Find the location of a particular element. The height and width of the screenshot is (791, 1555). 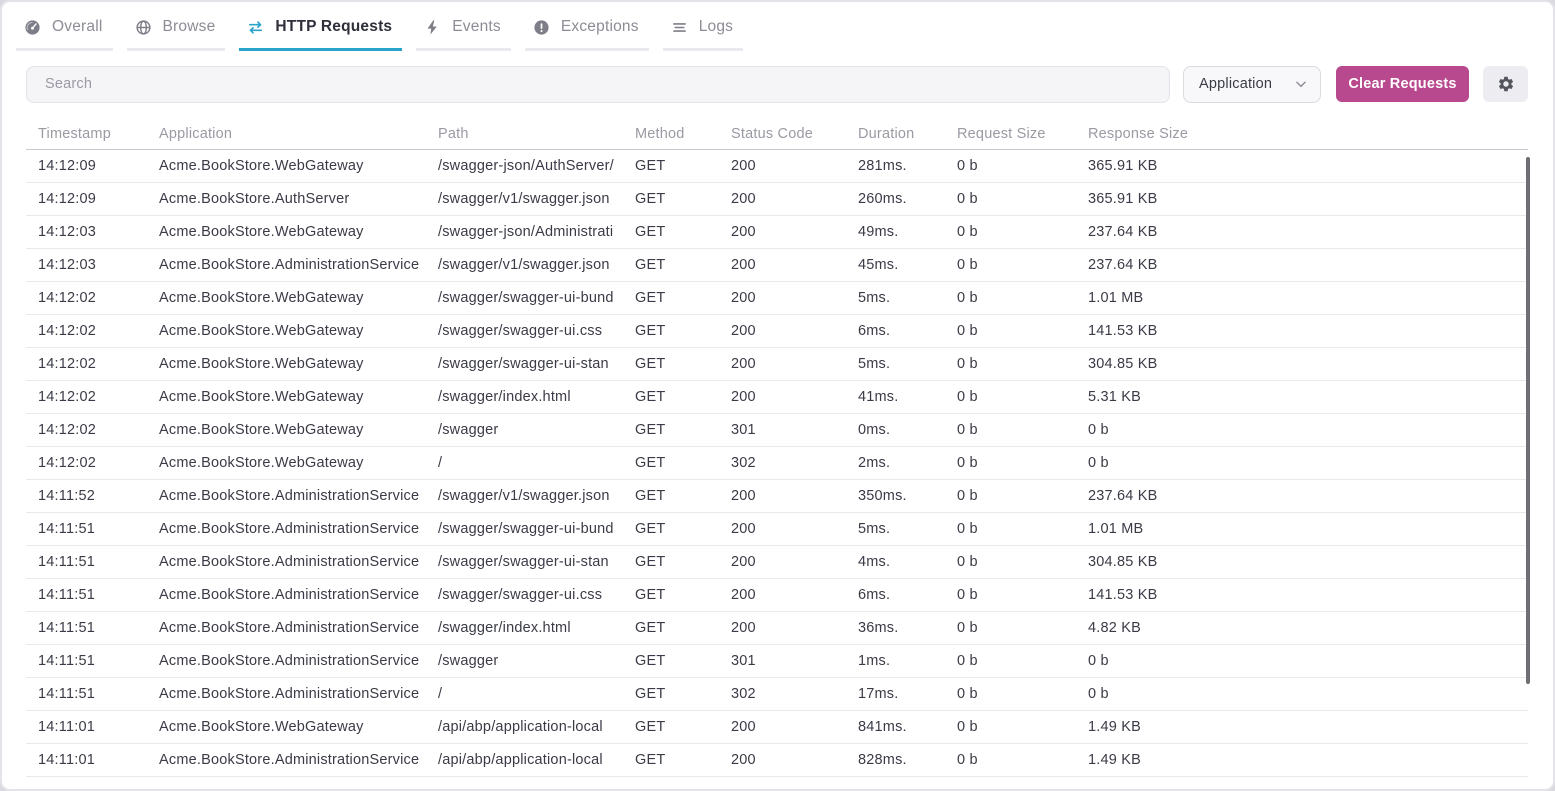

tab-events: Events is located at coordinates (463, 31).